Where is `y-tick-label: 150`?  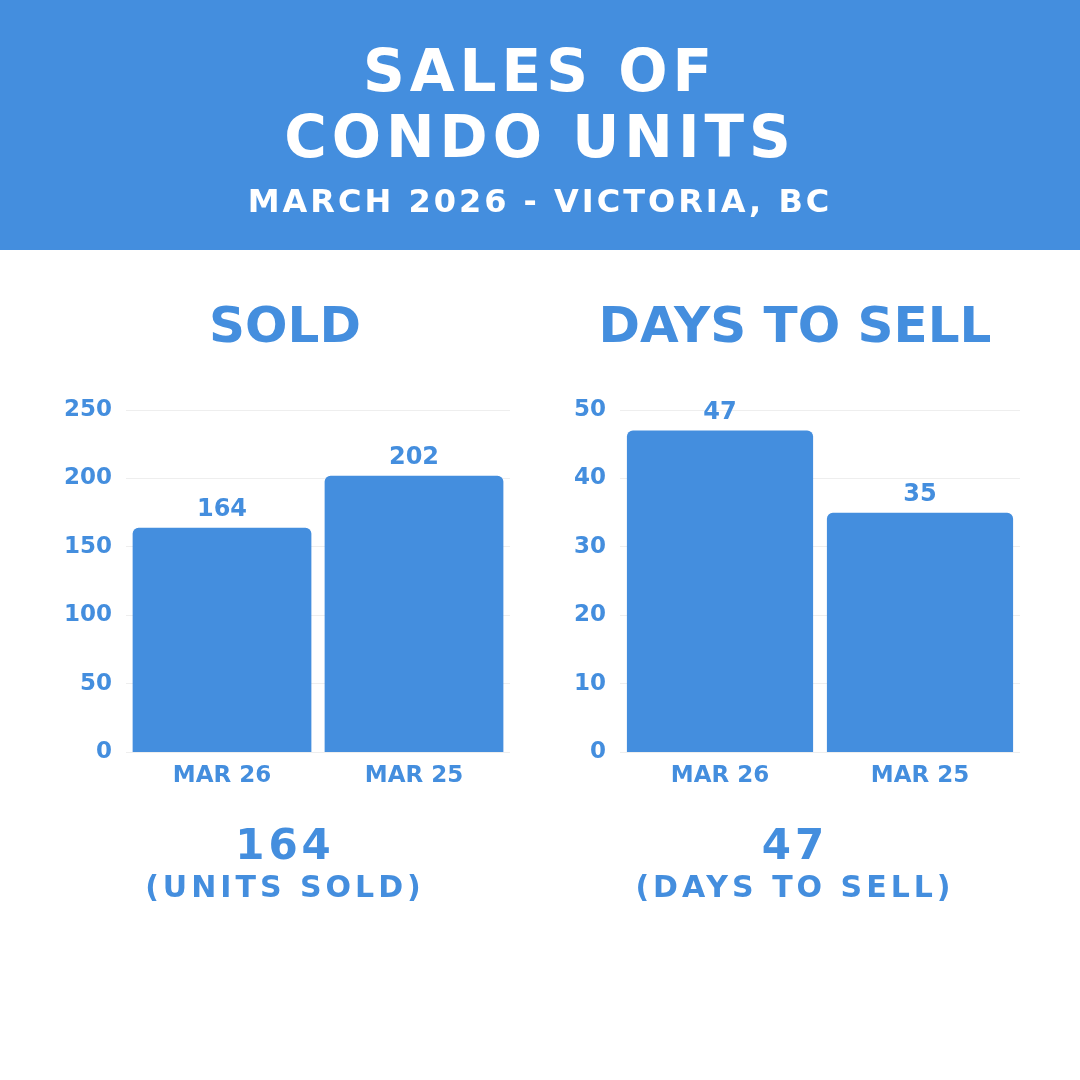 y-tick-label: 150 is located at coordinates (88, 544).